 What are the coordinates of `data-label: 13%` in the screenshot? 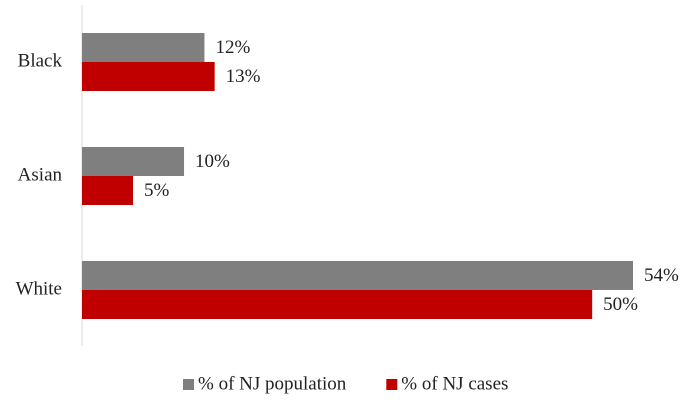 It's located at (243, 76).